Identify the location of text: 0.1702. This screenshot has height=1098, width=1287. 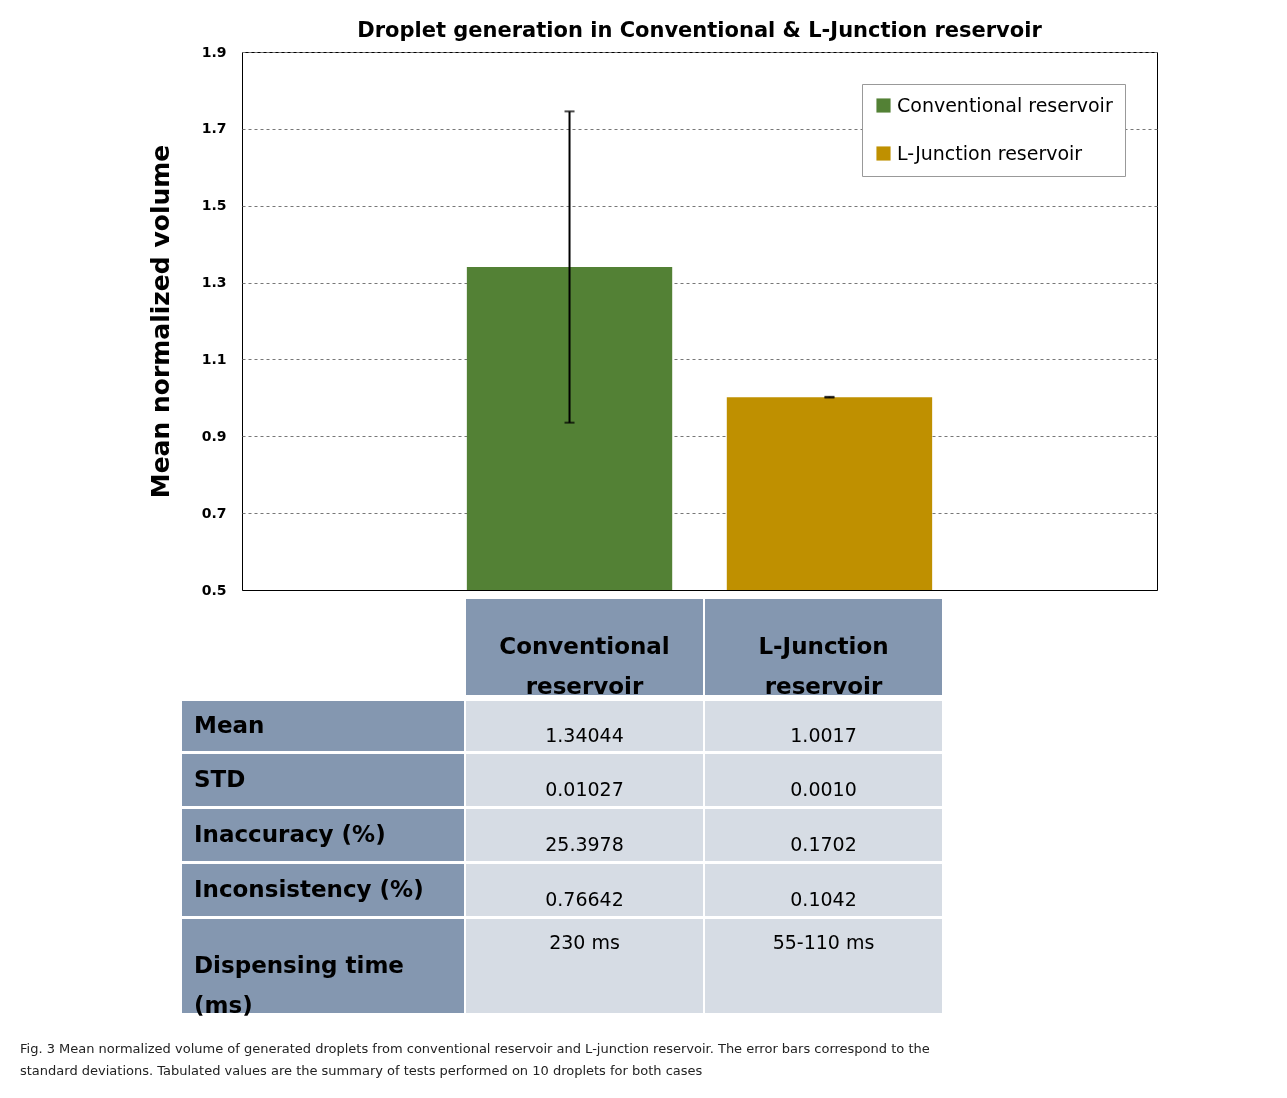
(823, 844).